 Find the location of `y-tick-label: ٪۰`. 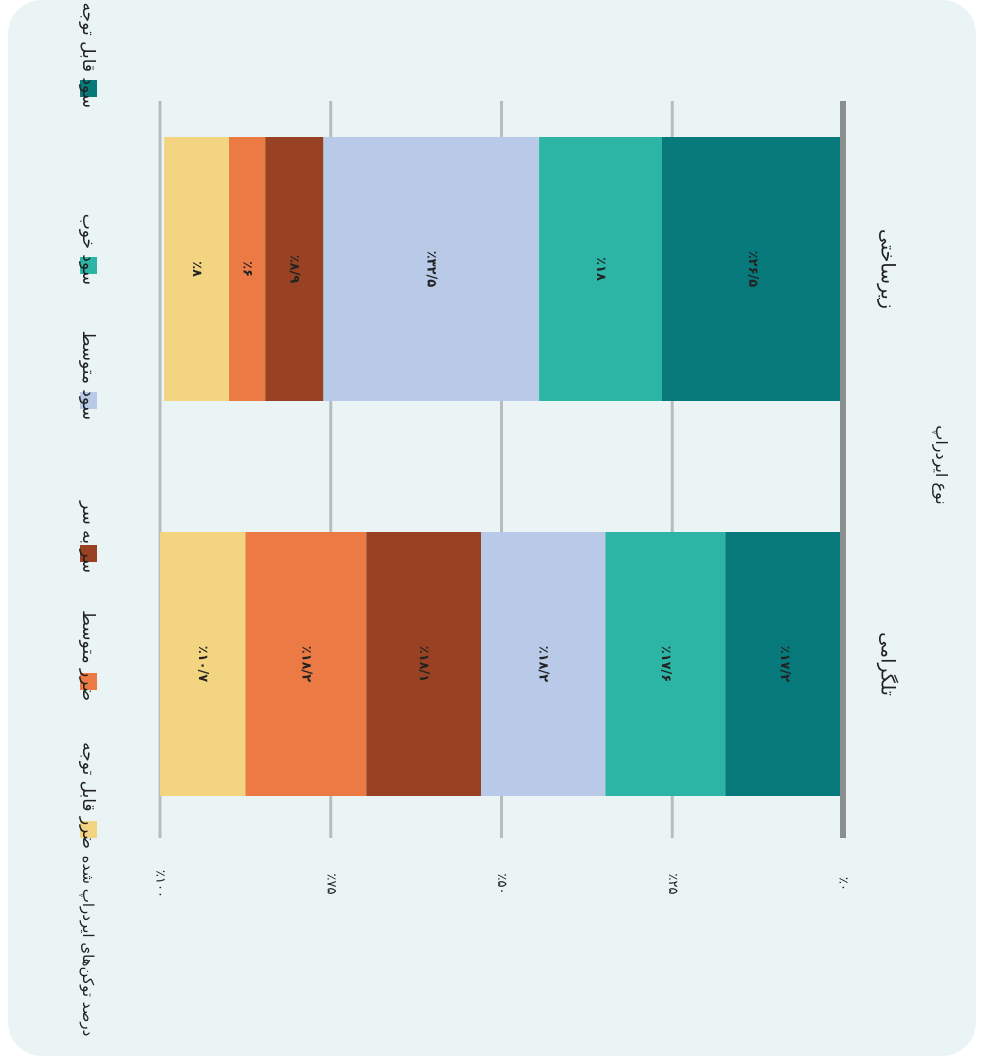

y-tick-label: ٪۰ is located at coordinates (843, 884).